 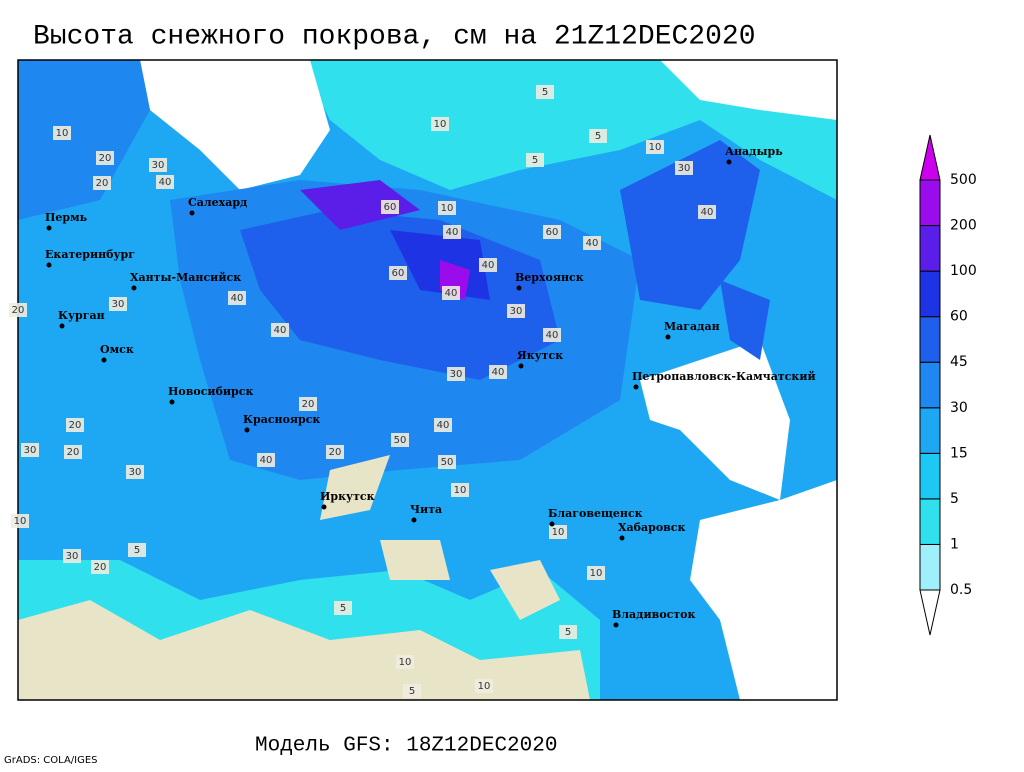 I want to click on city-label: Омск, so click(x=117, y=349).